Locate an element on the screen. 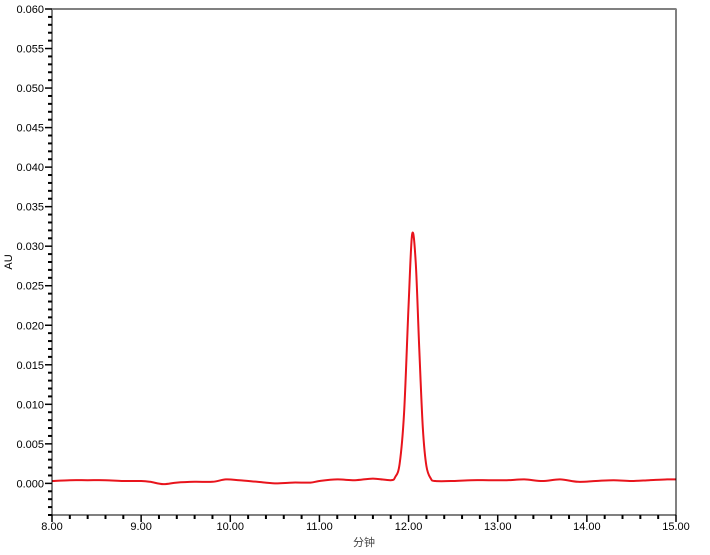  y-tick-label: 0.040 is located at coordinates (30, 168).